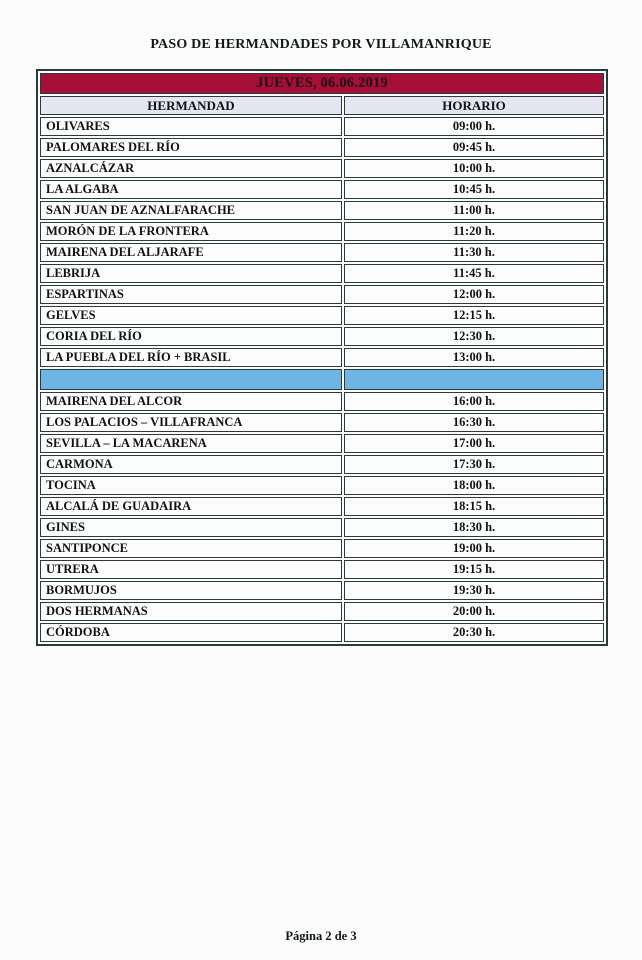  I want to click on hermandad-cell: LOS PALACIOS – VILLAFRANCA, so click(191, 422).